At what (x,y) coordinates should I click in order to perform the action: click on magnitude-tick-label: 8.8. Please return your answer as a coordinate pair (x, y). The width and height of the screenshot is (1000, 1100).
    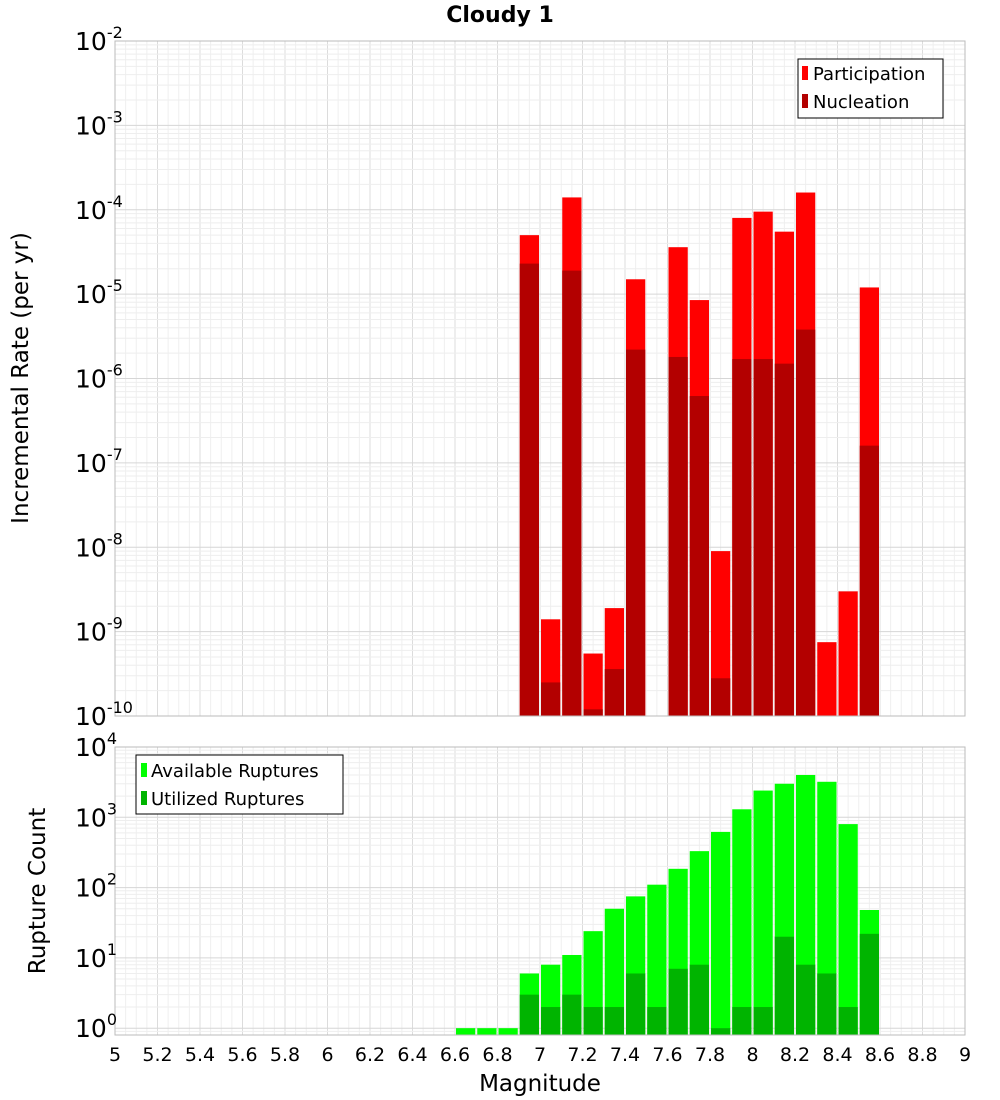
    Looking at the image, I should click on (922, 1055).